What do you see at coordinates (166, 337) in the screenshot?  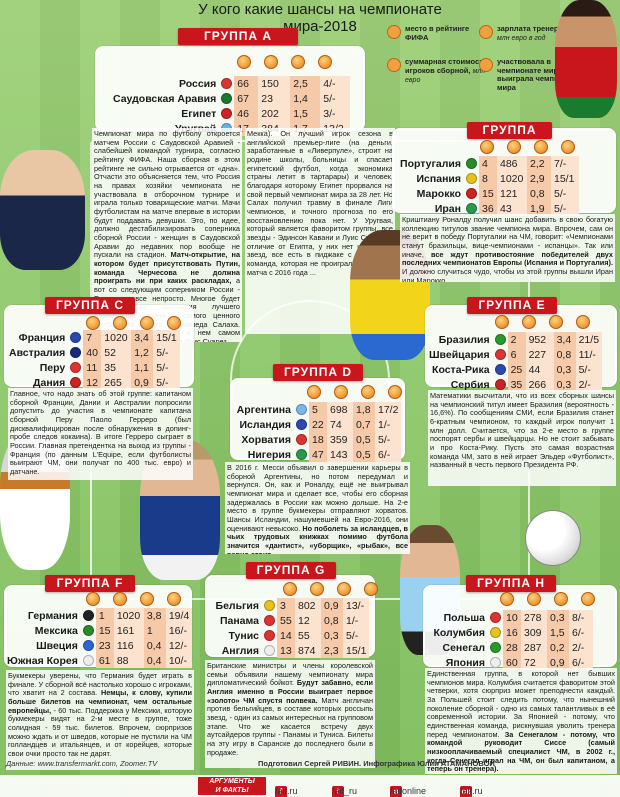 I see `wc-record: 15/1` at bounding box center [166, 337].